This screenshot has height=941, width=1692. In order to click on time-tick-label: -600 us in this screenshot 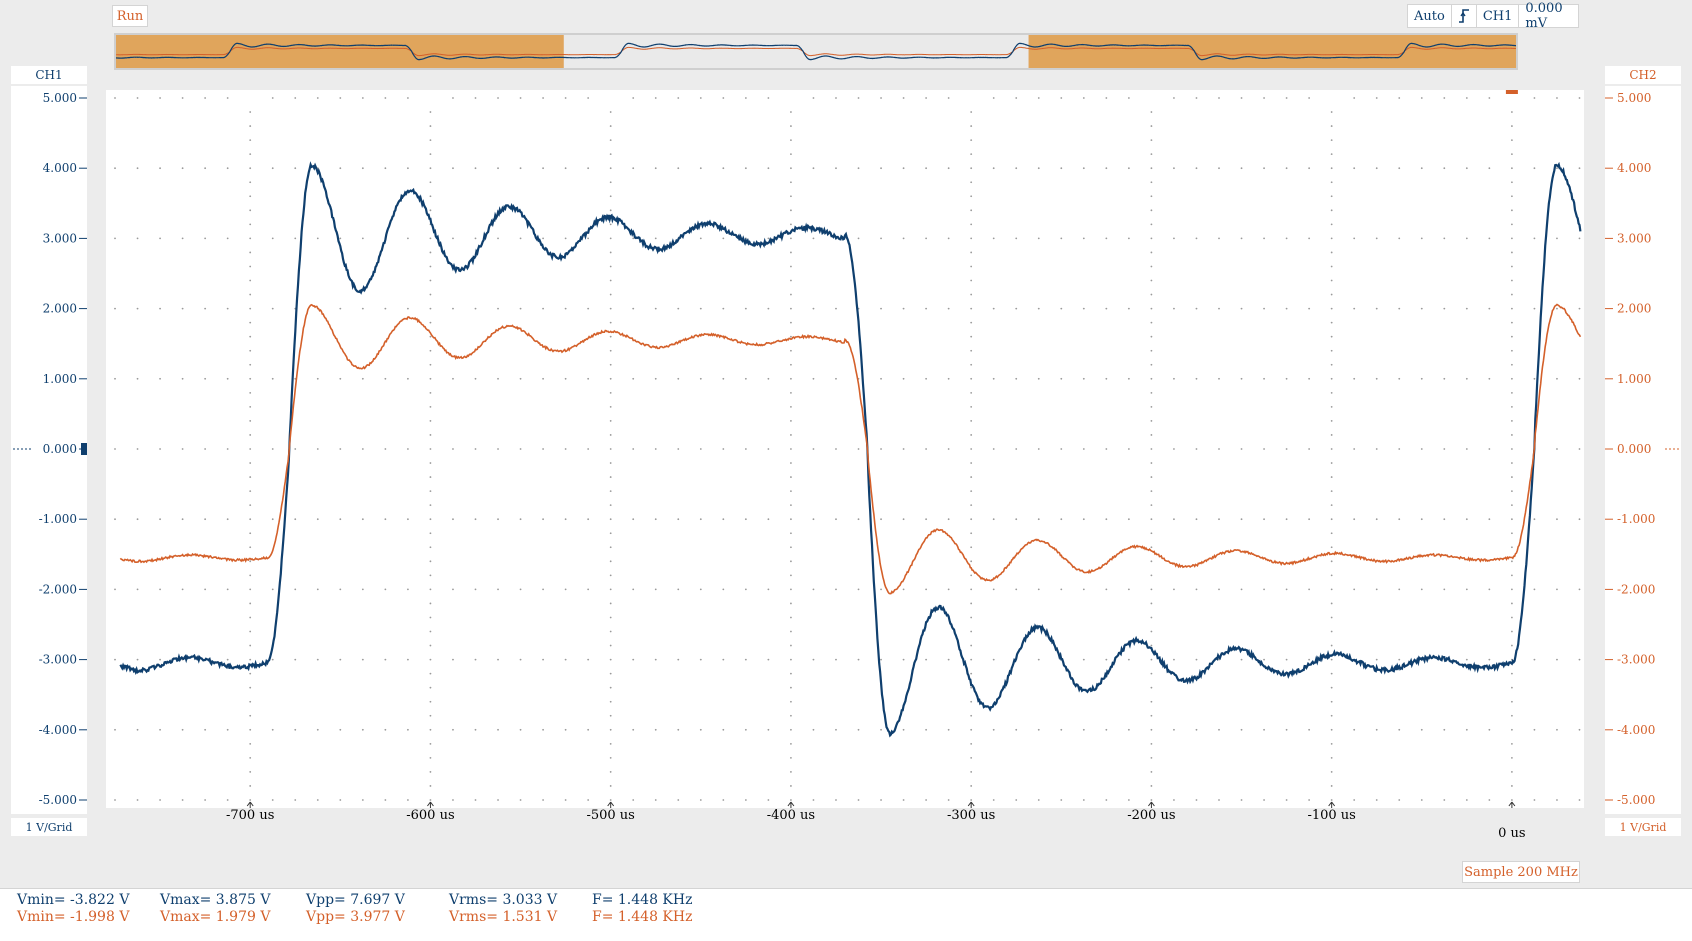, I will do `click(430, 815)`.